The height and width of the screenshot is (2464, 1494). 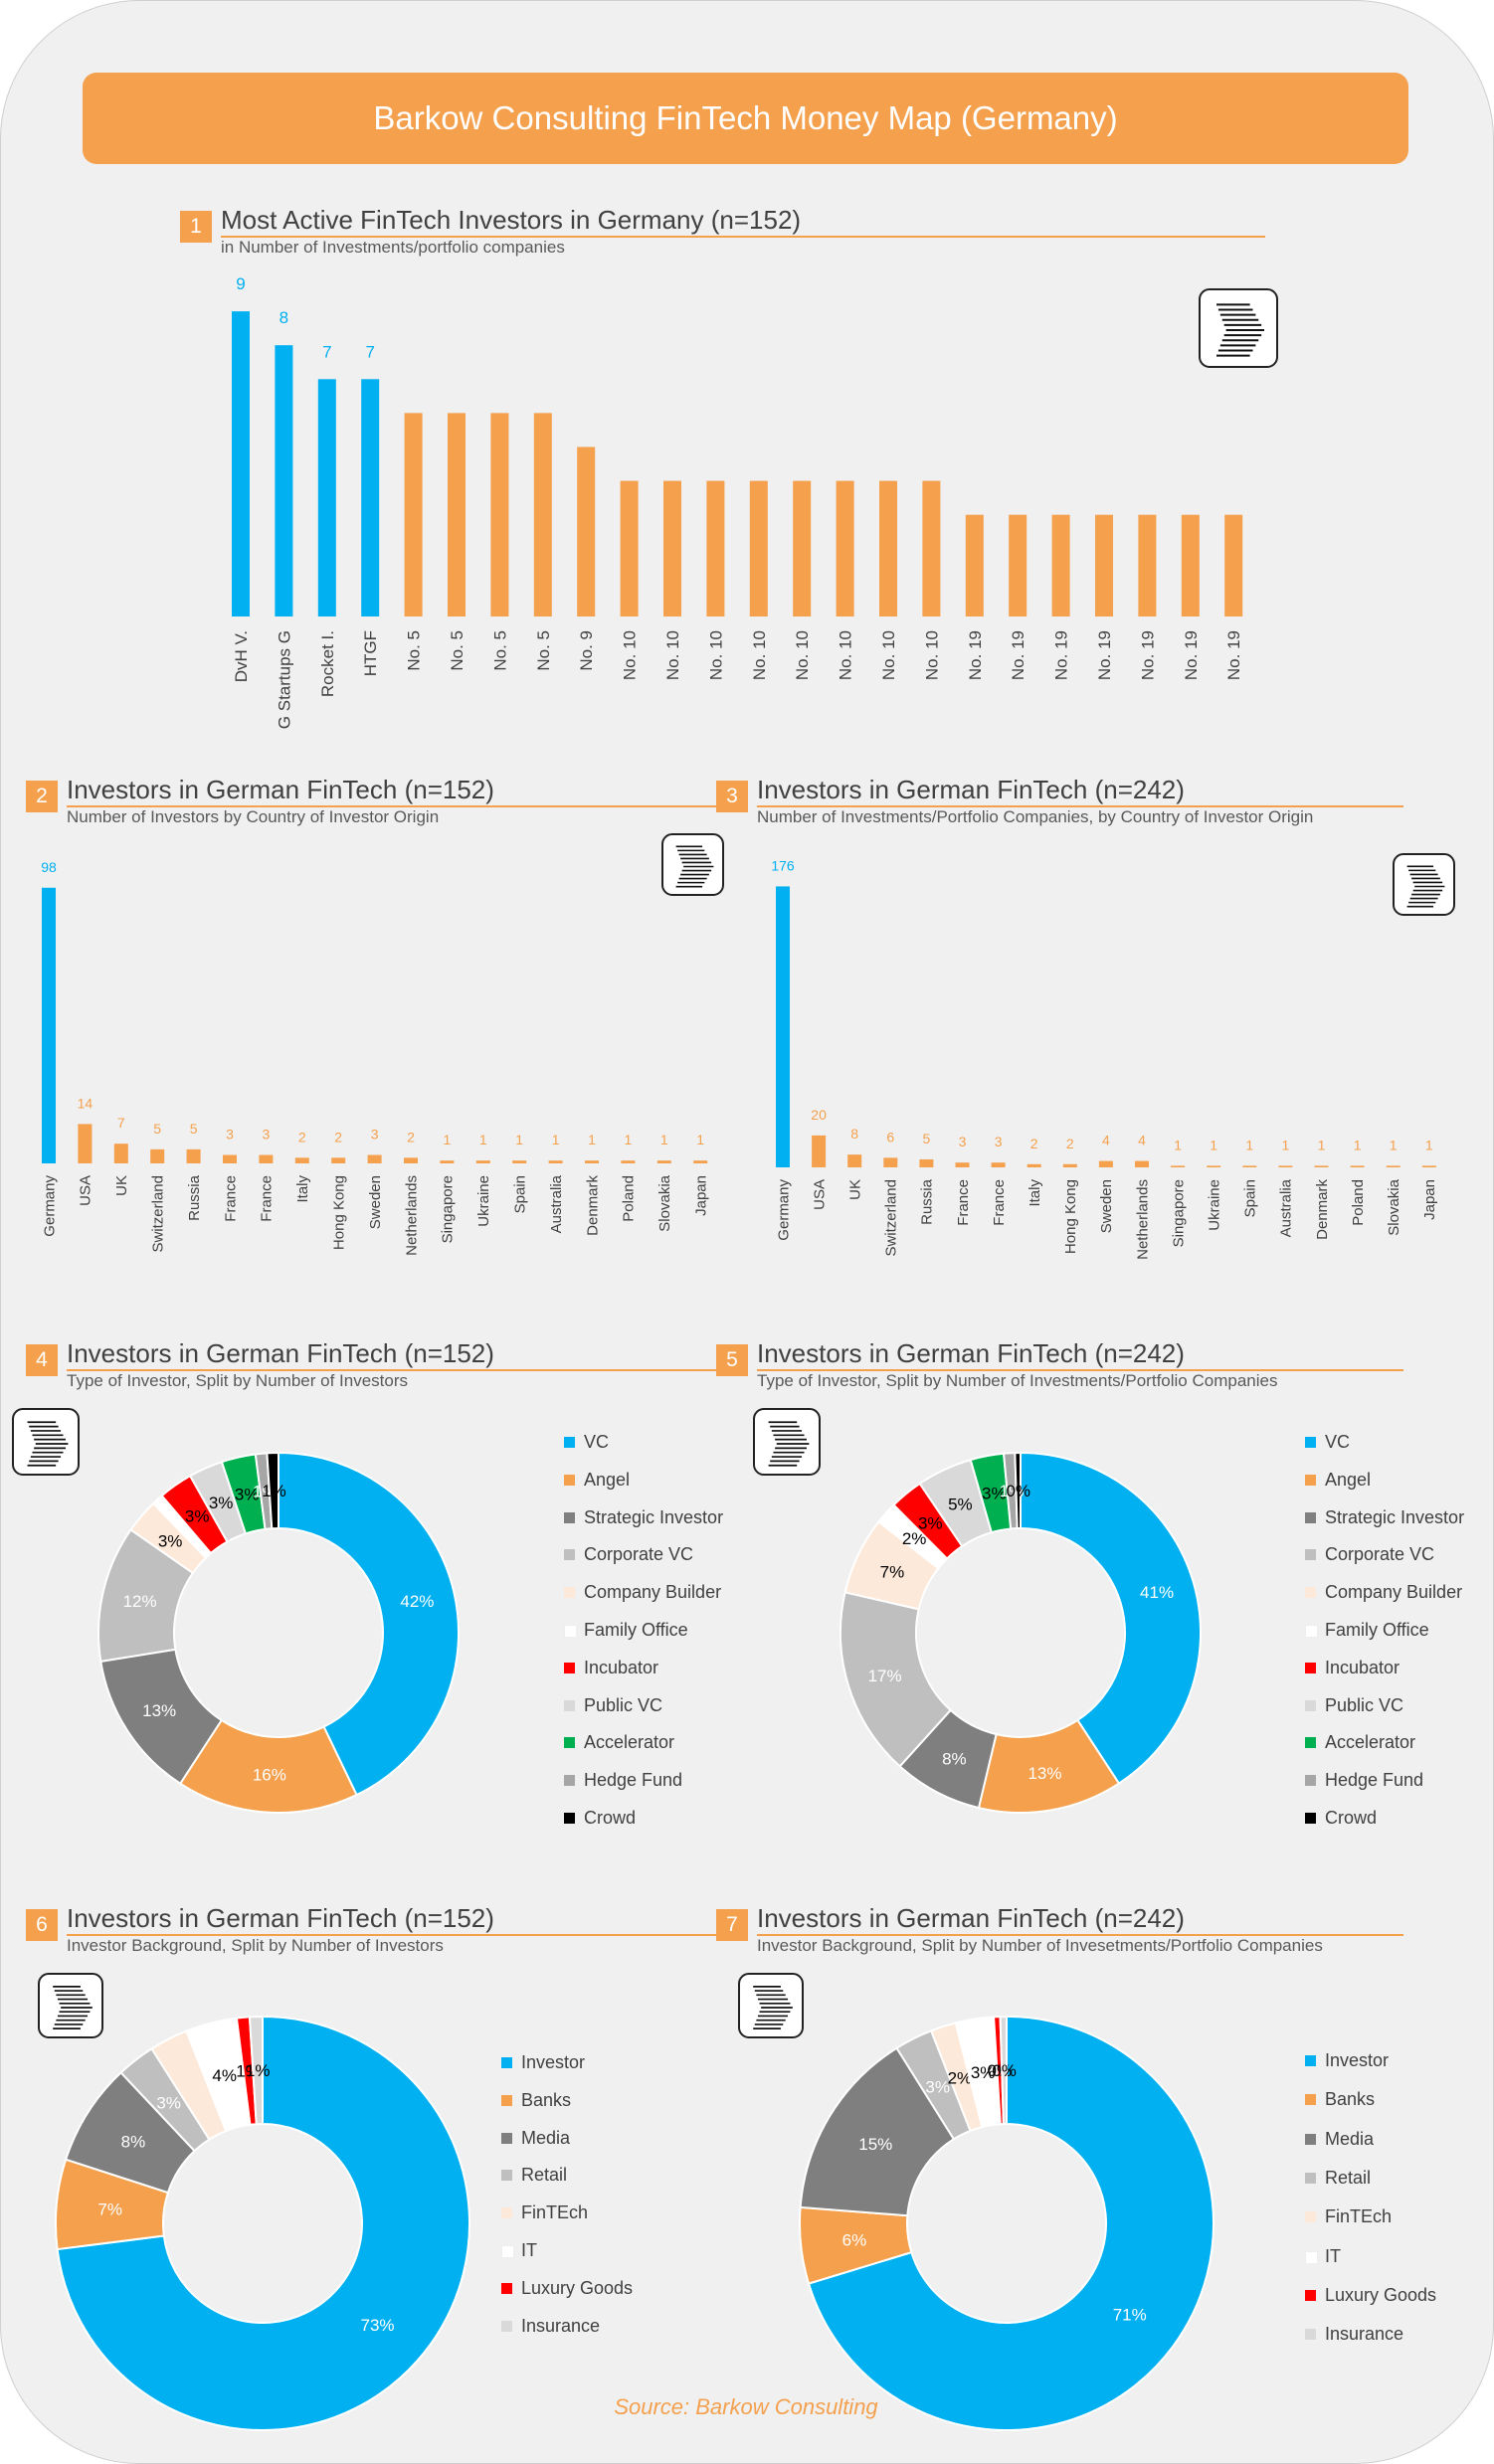 What do you see at coordinates (629, 1198) in the screenshot?
I see `tick-label: Poland` at bounding box center [629, 1198].